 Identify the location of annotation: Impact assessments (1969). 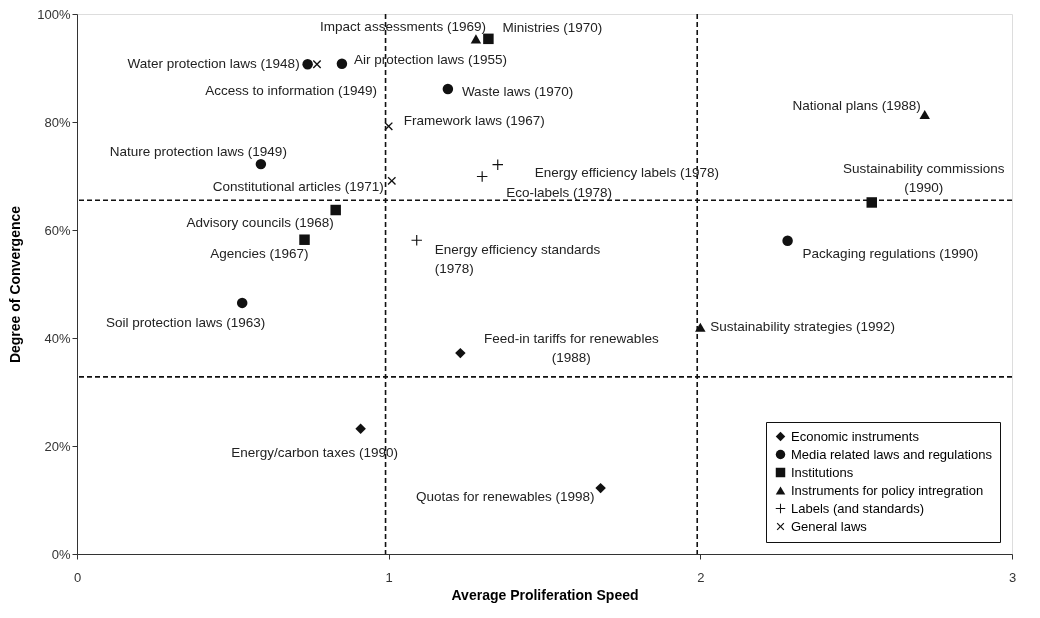
(403, 26).